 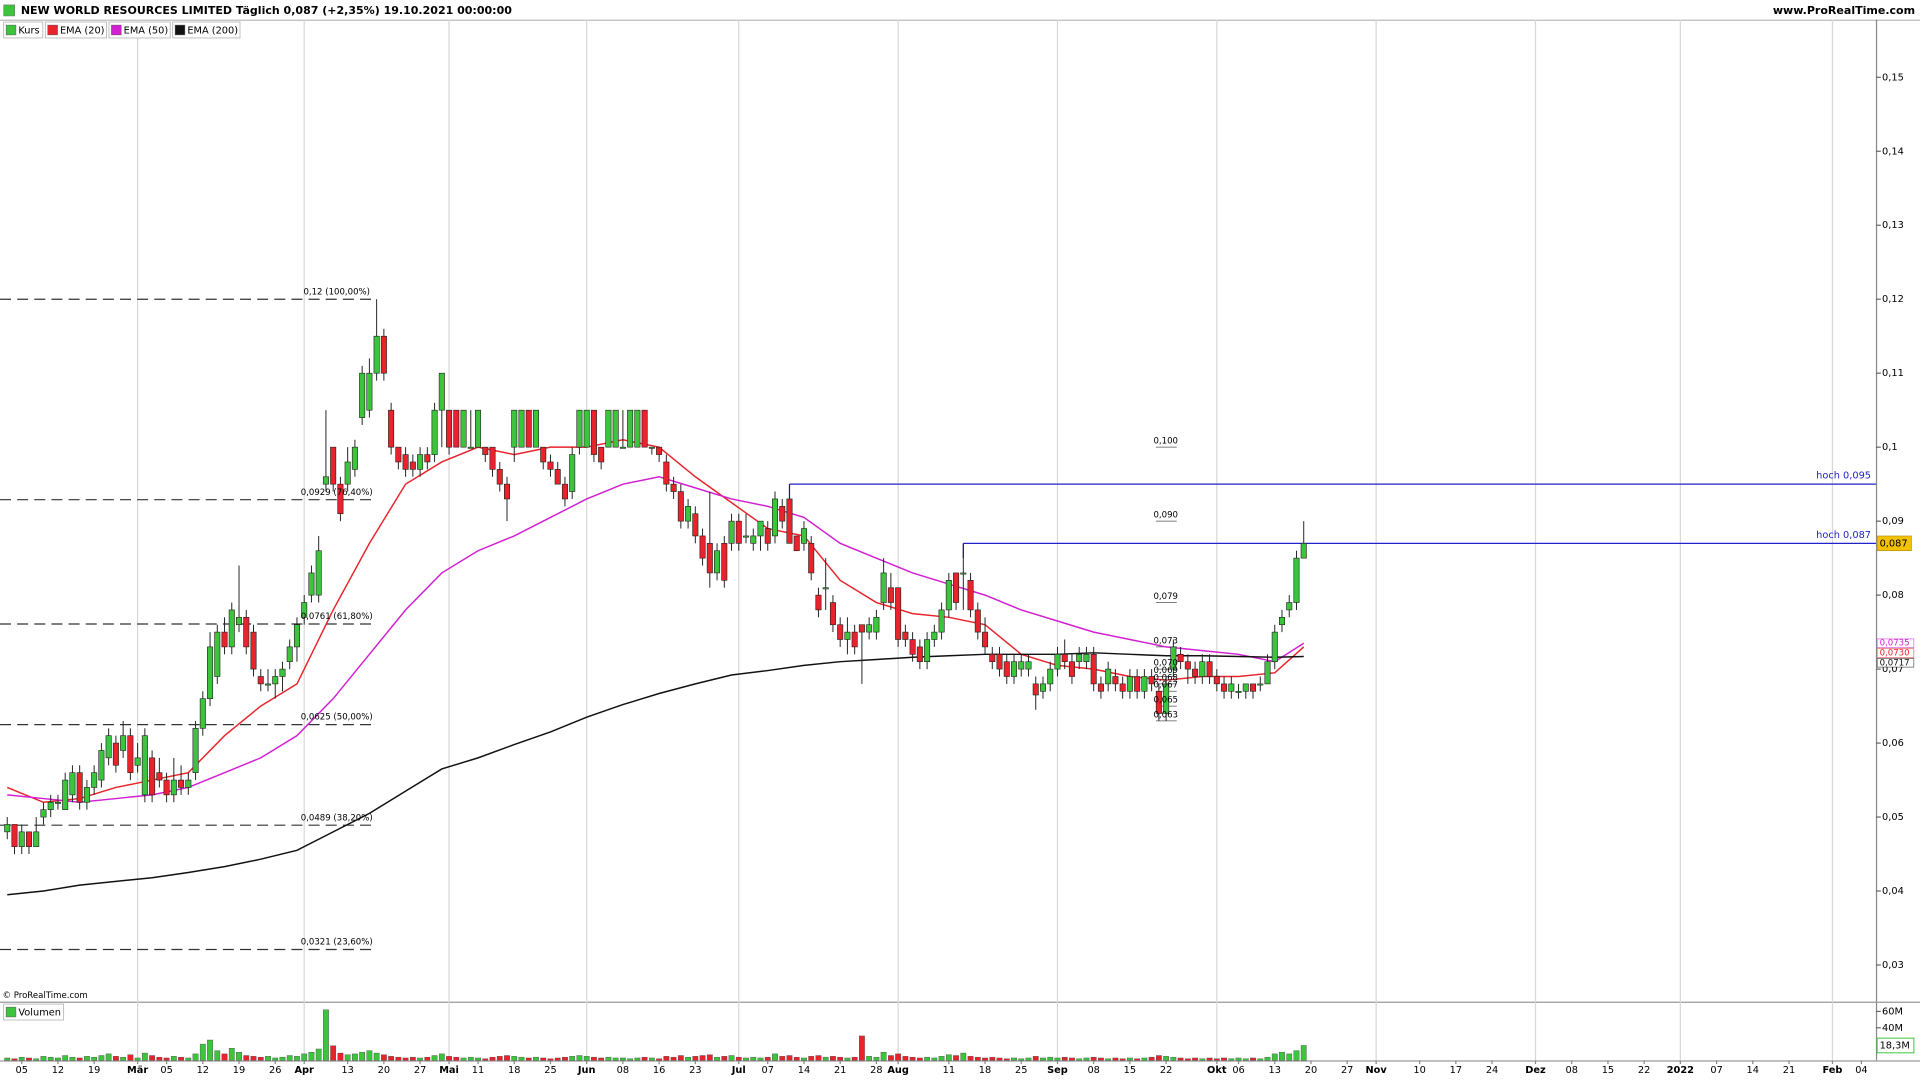 I want to click on x-tick-label: 05, so click(x=166, y=1070).